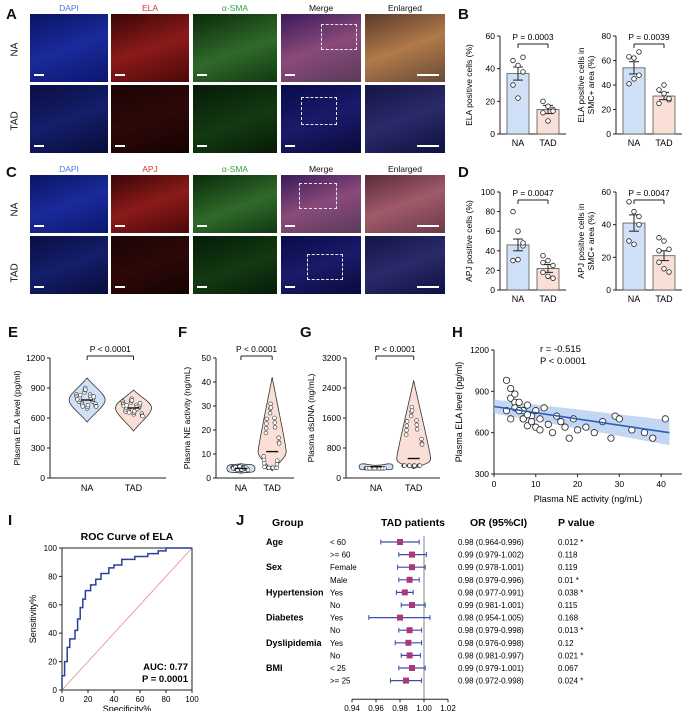  What do you see at coordinates (192, 699) in the screenshot?
I see `x-tick-label: 100` at bounding box center [192, 699].